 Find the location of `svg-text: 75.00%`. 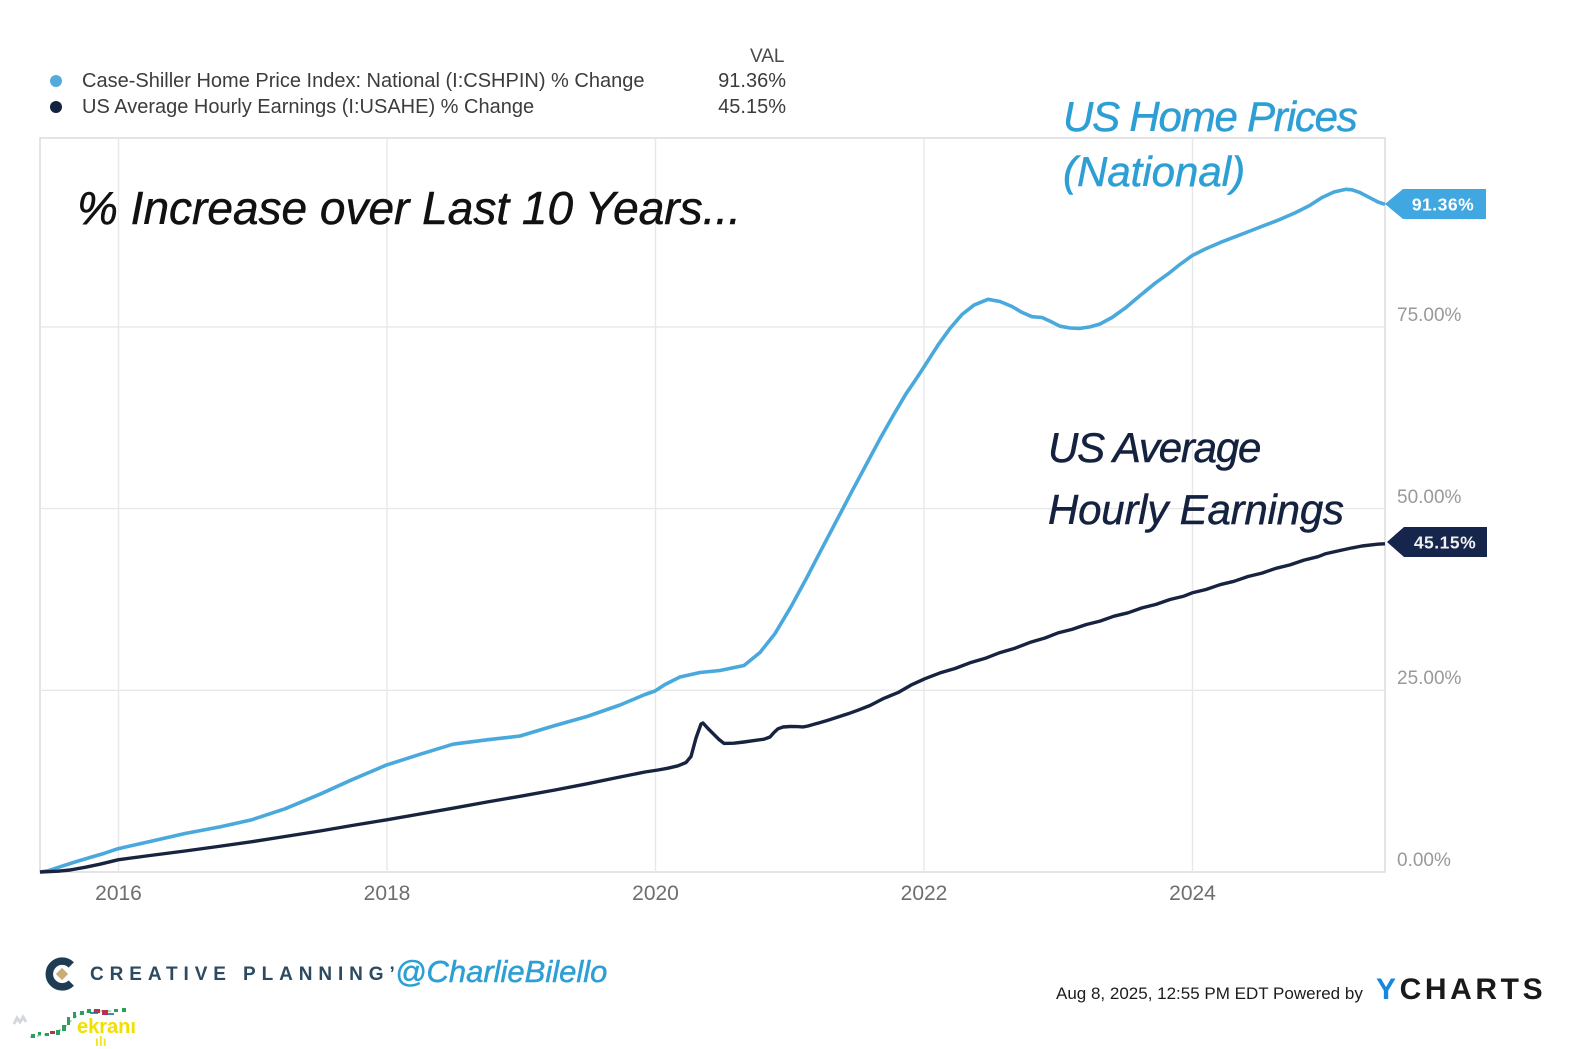

svg-text: 75.00% is located at coordinates (1429, 315).